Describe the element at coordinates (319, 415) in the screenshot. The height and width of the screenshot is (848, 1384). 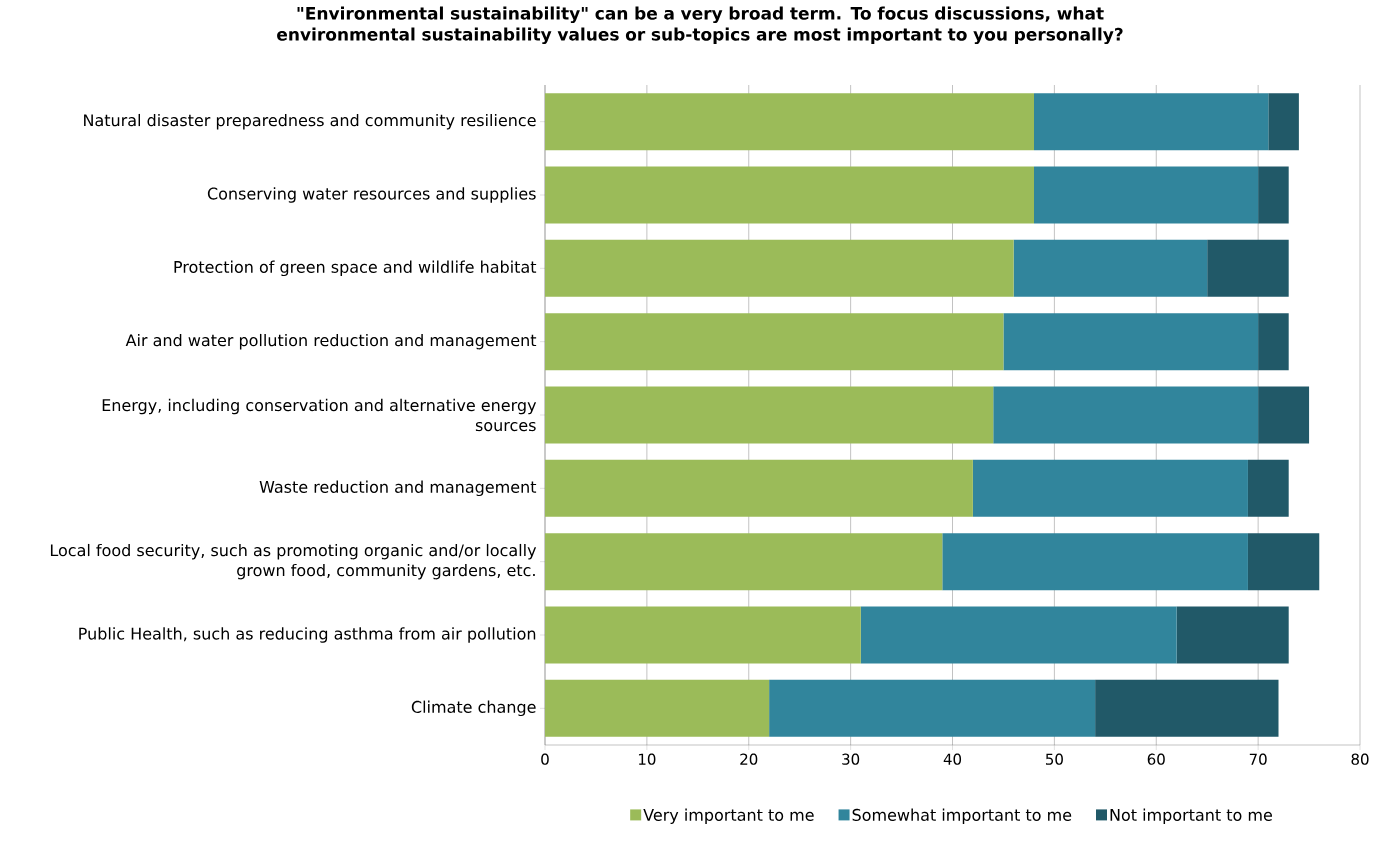
I see `y-tick-label: Energy, including conservation and alternative energy sources` at that location.